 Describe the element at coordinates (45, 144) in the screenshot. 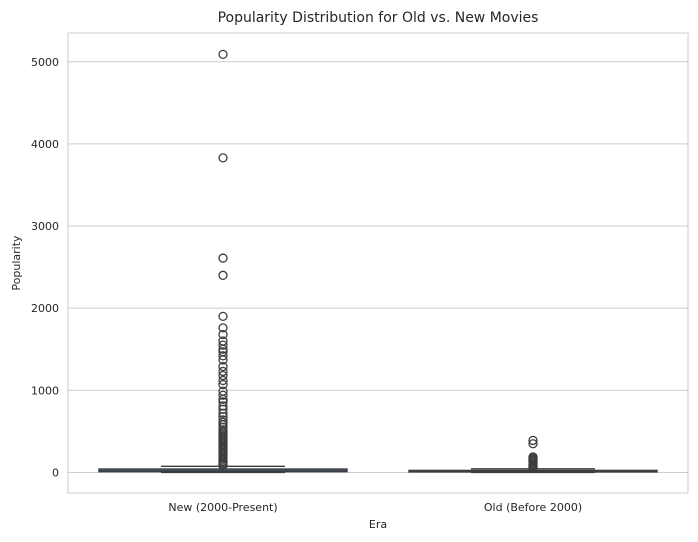

I see `y-tick-label: 4000` at that location.